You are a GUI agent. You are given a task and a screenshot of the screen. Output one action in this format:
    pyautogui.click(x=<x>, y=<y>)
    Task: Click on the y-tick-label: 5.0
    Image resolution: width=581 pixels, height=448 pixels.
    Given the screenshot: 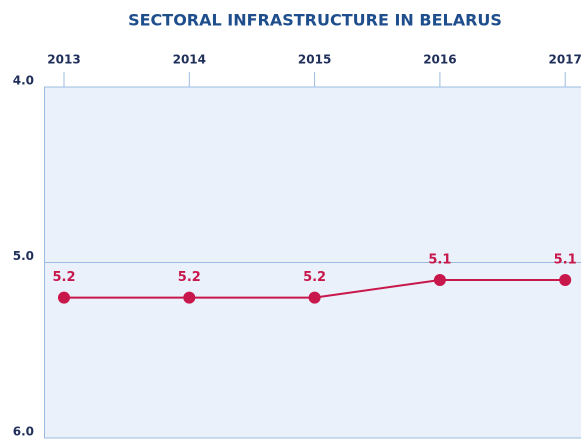 What is the action you would take?
    pyautogui.click(x=23, y=256)
    